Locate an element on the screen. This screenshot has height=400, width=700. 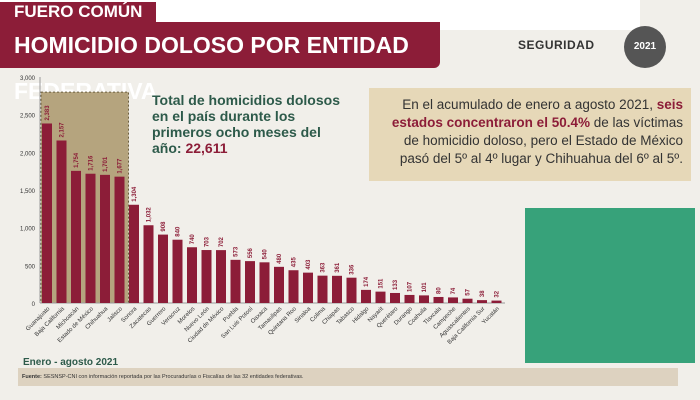
total-value: 22,611 is located at coordinates (206, 148).